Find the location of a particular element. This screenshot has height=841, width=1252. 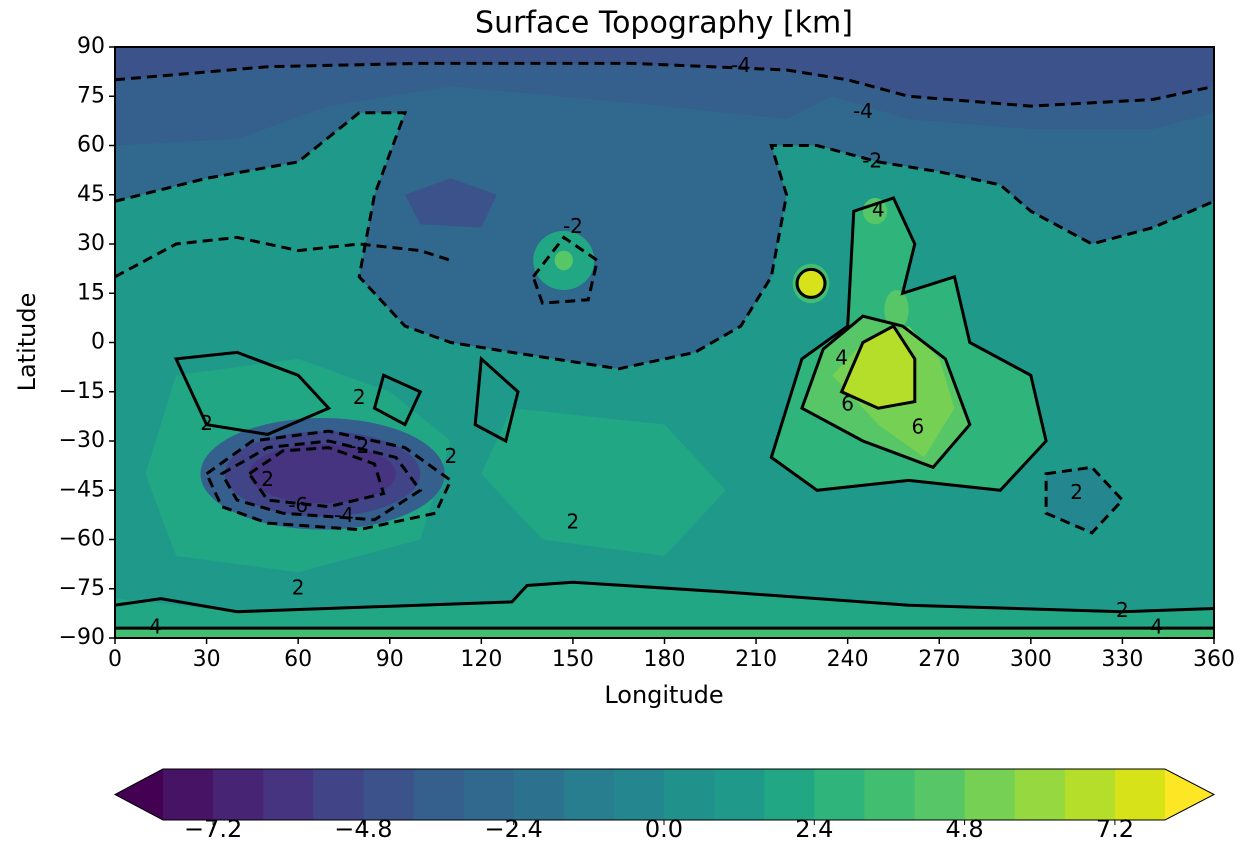

colorbar-tick-label: 7.2 is located at coordinates (1115, 828).